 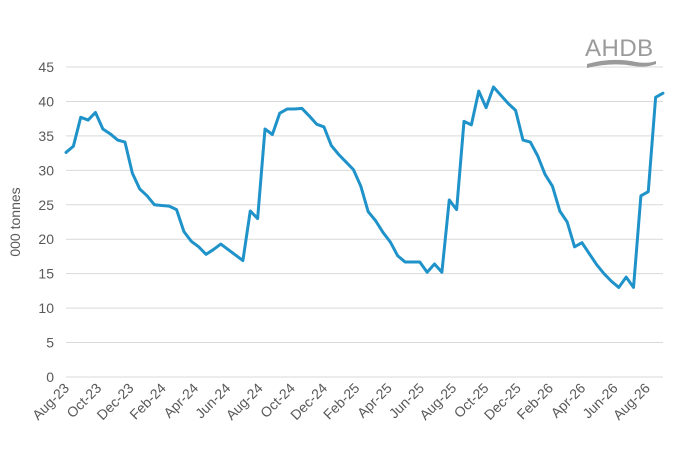 I want to click on x-tick-label: Feb-25, so click(x=341, y=401).